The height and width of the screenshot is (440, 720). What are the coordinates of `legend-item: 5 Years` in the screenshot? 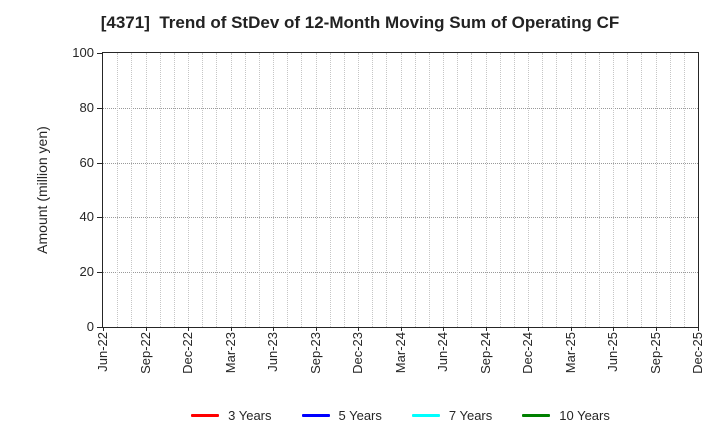 It's located at (341, 415).